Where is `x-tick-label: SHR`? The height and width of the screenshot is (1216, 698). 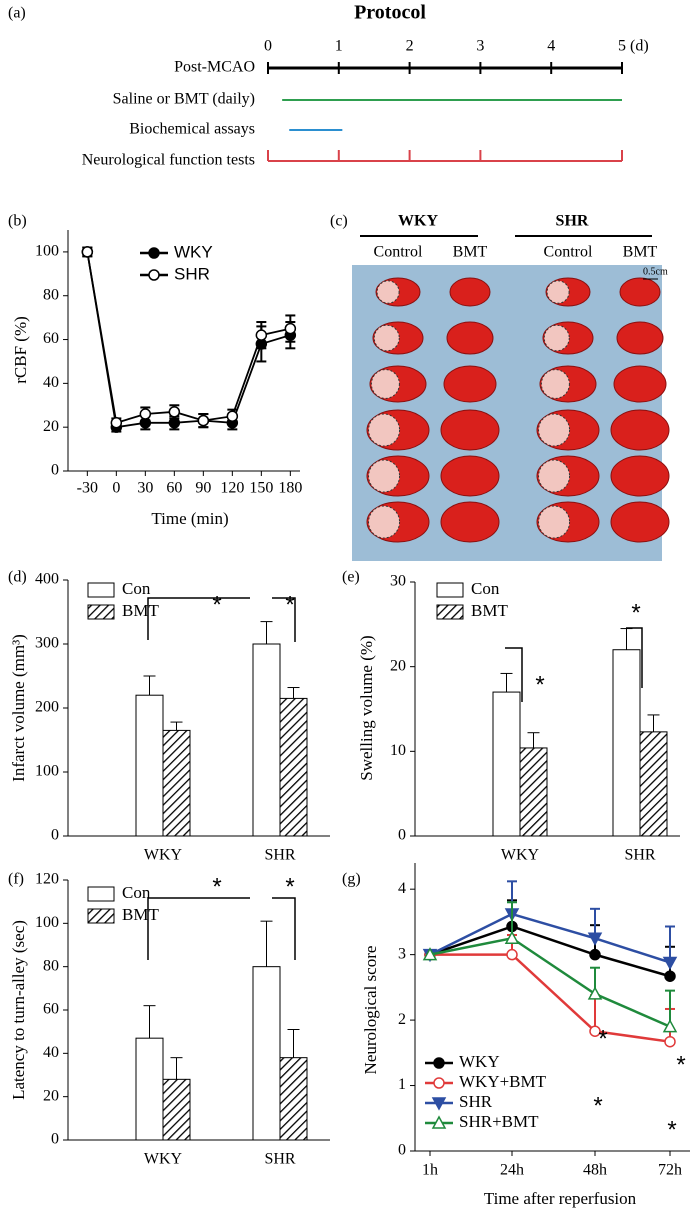
x-tick-label: SHR is located at coordinates (639, 855).